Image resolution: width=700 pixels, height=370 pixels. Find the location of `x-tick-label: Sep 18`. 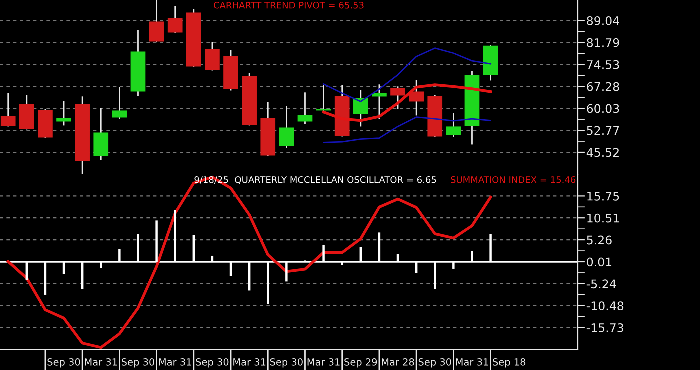

x-tick-label: Sep 18 is located at coordinates (509, 363).